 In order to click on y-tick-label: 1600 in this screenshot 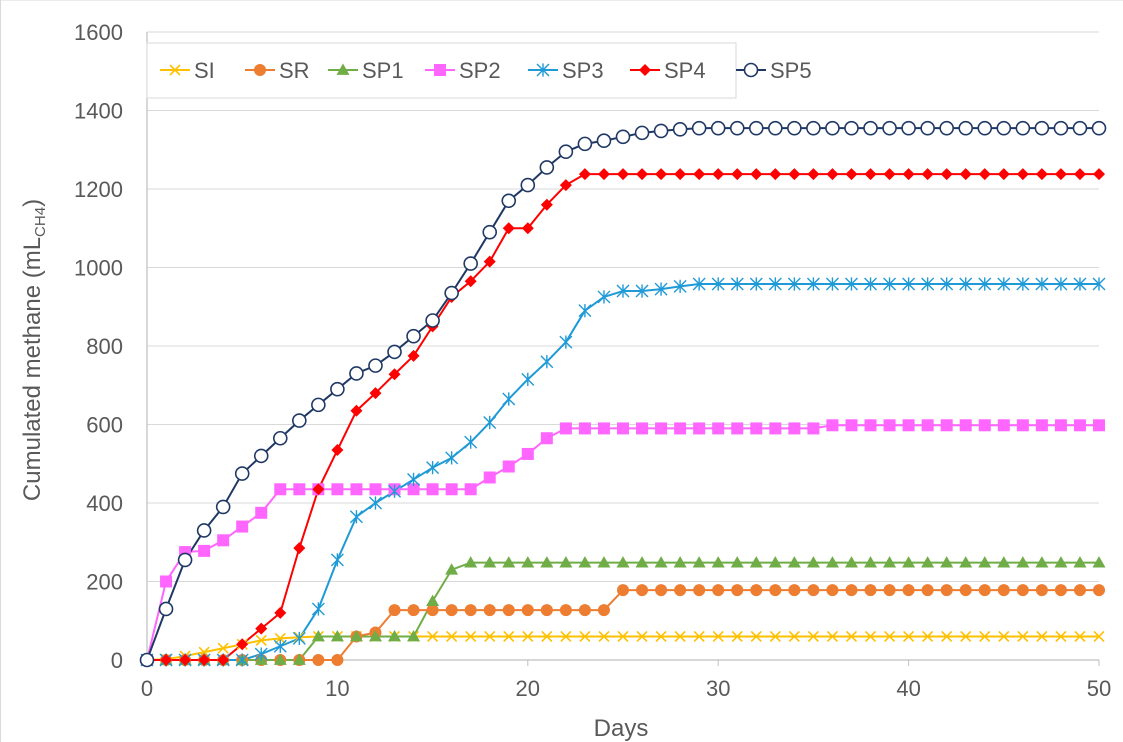, I will do `click(98, 32)`.